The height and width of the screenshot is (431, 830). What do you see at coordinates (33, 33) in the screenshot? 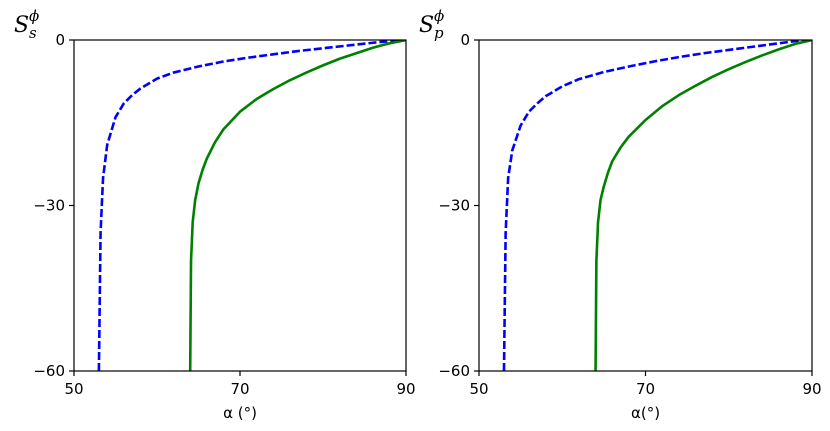
I see `y-axis-label-subscript: s` at bounding box center [33, 33].